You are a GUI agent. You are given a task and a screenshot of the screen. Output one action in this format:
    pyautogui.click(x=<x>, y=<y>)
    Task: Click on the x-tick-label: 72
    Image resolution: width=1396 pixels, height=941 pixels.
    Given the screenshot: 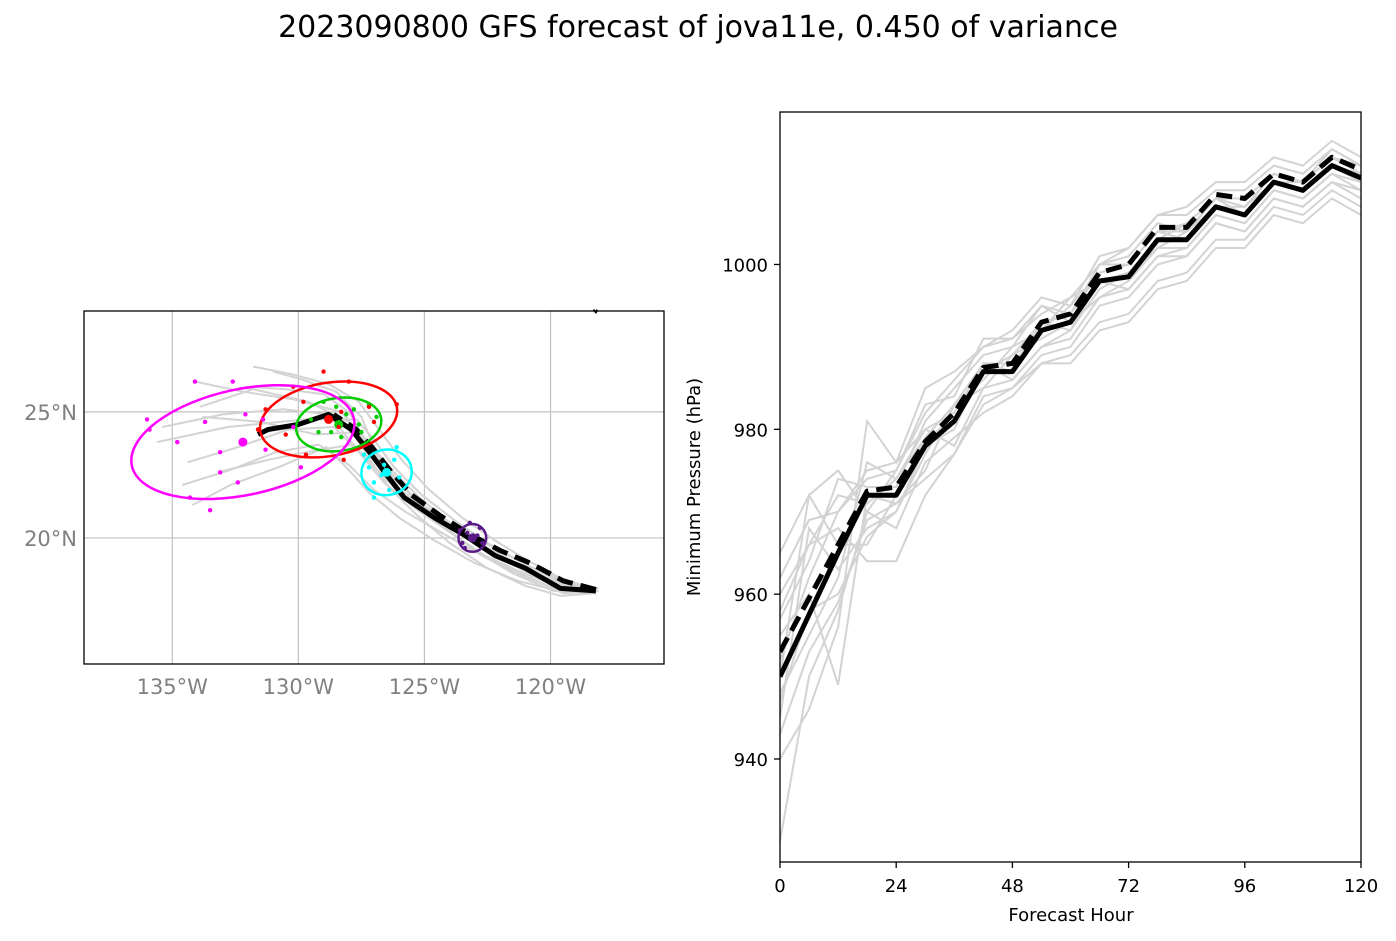 What is the action you would take?
    pyautogui.click(x=1128, y=886)
    